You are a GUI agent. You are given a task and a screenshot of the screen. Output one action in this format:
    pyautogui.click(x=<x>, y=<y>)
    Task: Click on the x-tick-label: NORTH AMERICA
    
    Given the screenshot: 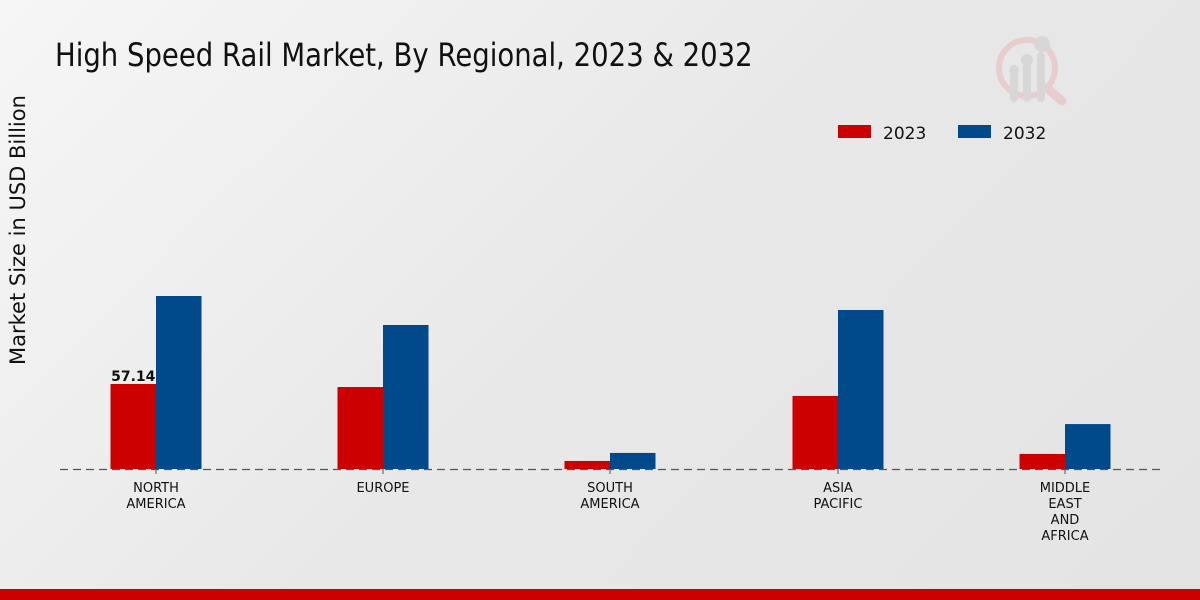 What is the action you would take?
    pyautogui.click(x=155, y=496)
    